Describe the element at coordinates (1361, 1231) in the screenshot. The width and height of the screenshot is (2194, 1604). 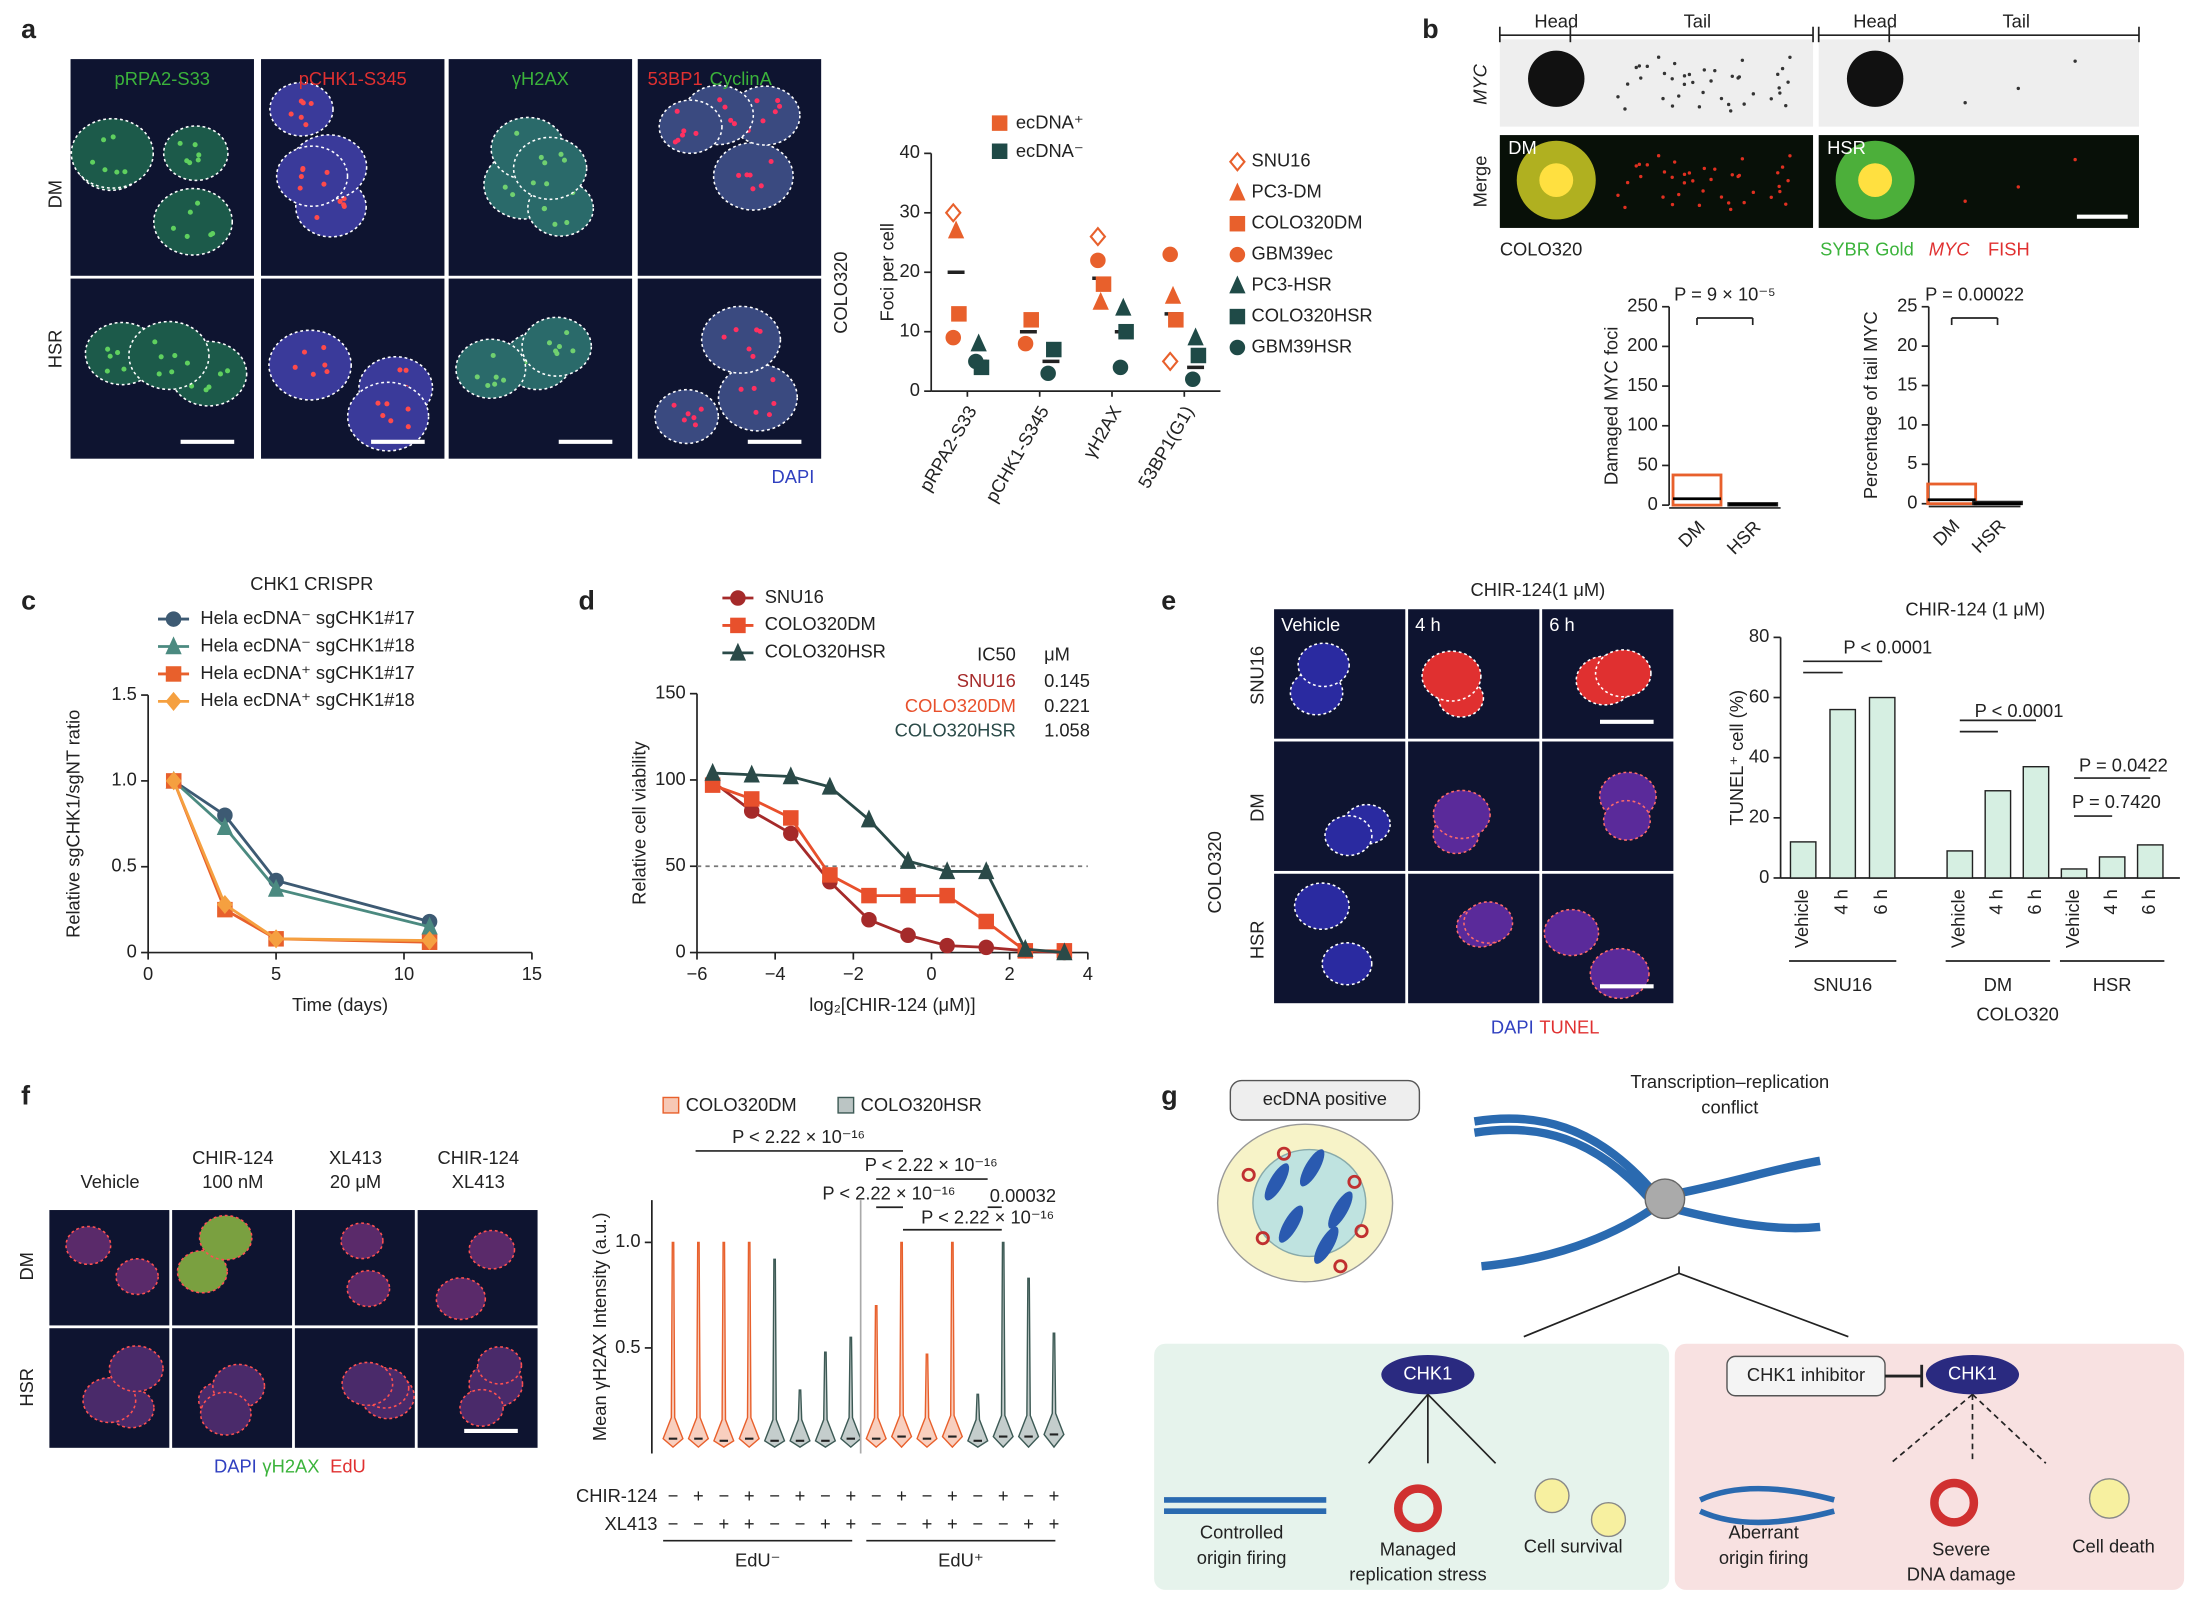
I see `ecdna-circle` at that location.